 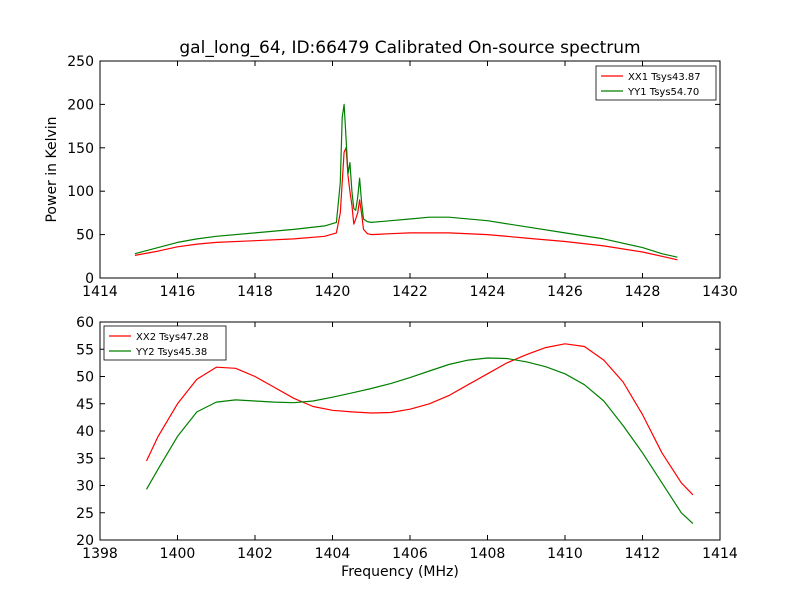 I want to click on y-tick-label: 30, so click(x=85, y=487).